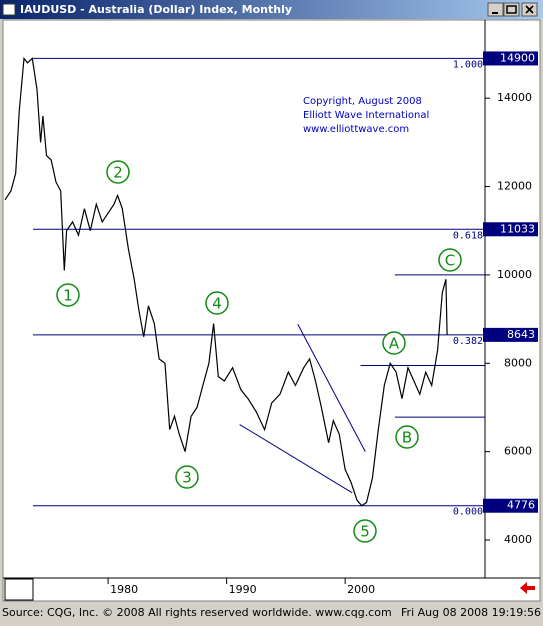 Image resolution: width=543 pixels, height=626 pixels. What do you see at coordinates (468, 64) in the screenshot?
I see `retracement-ratio: 1.000` at bounding box center [468, 64].